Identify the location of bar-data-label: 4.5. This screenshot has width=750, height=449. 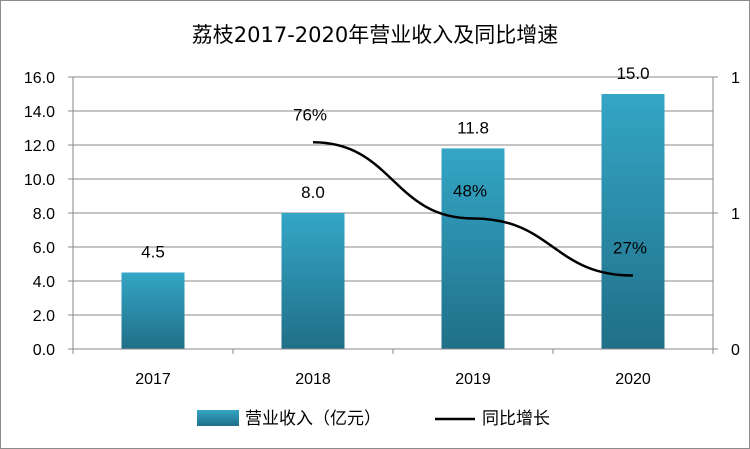
(153, 252).